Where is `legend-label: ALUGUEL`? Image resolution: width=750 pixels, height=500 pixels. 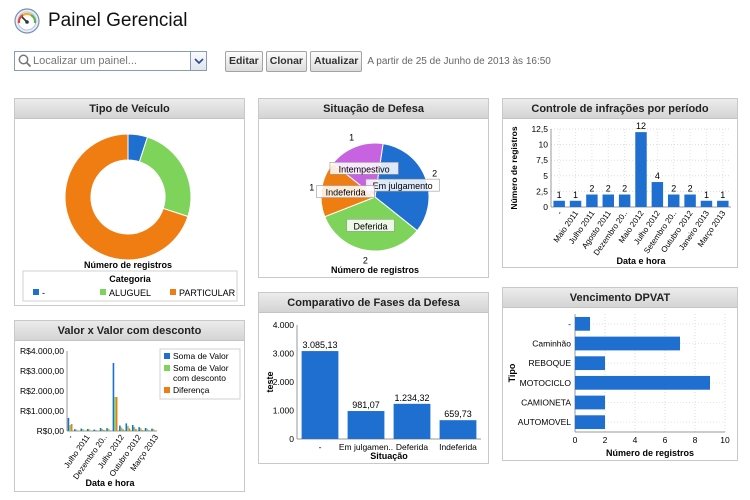 legend-label: ALUGUEL is located at coordinates (130, 293).